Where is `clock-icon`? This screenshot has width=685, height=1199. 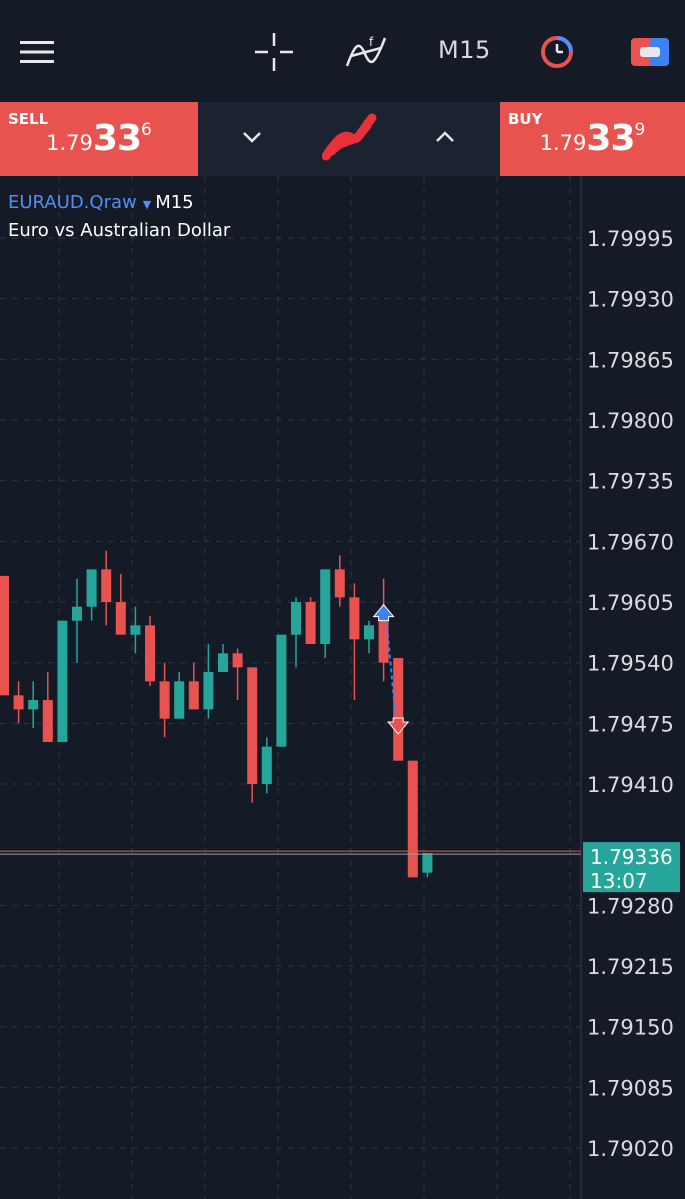 clock-icon is located at coordinates (556, 52).